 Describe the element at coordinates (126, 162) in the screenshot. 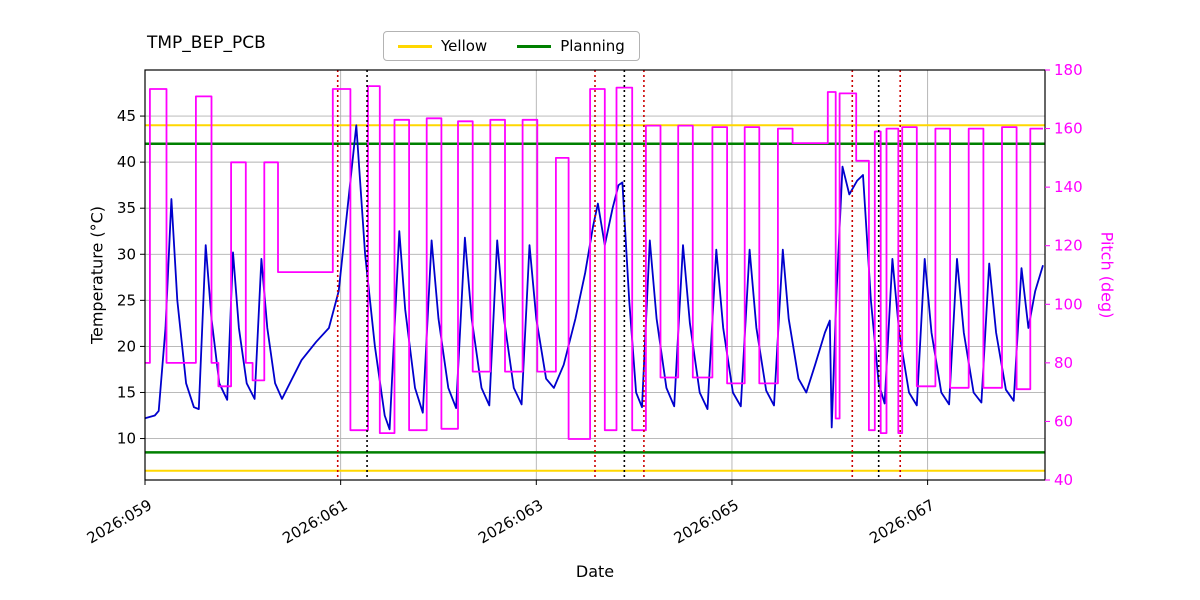

I see `y-left-tick-label: 40` at that location.